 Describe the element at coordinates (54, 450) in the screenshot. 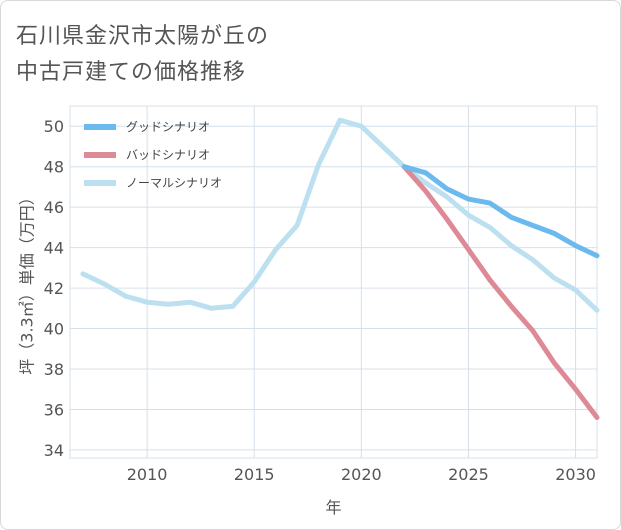

I see `y-tick-label: 34` at that location.